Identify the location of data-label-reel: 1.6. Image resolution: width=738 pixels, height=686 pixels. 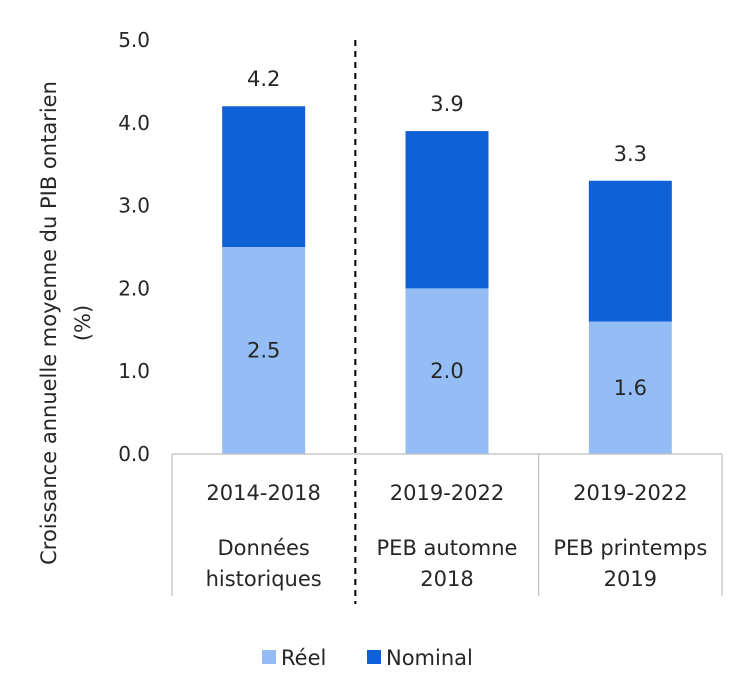
(630, 388).